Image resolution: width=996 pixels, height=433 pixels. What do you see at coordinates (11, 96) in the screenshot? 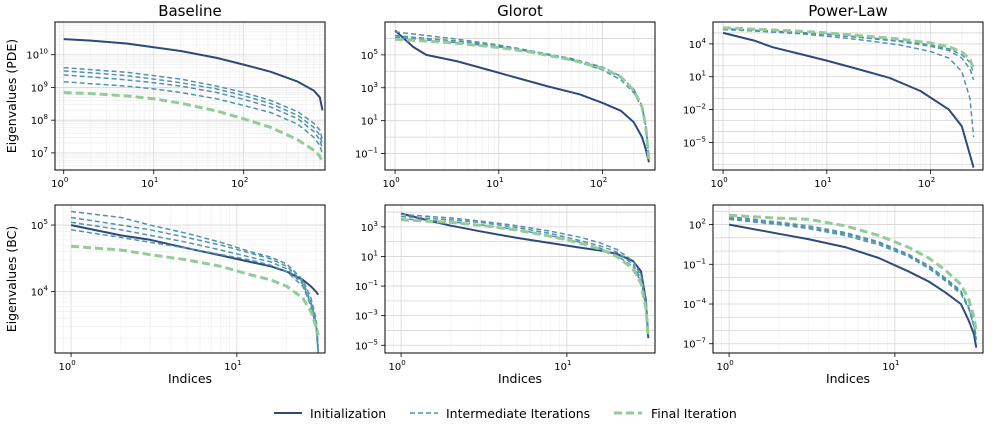
I see `y-axis-label: Eigenvalues (PDE)` at bounding box center [11, 96].